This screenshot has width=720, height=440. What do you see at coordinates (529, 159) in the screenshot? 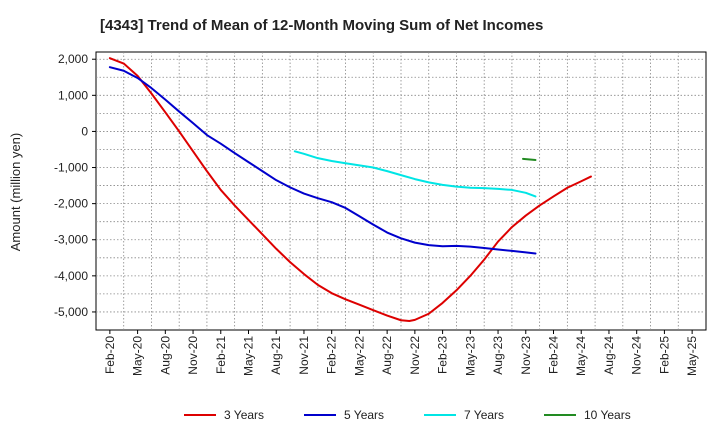
I see `series-line-10-years` at bounding box center [529, 159].